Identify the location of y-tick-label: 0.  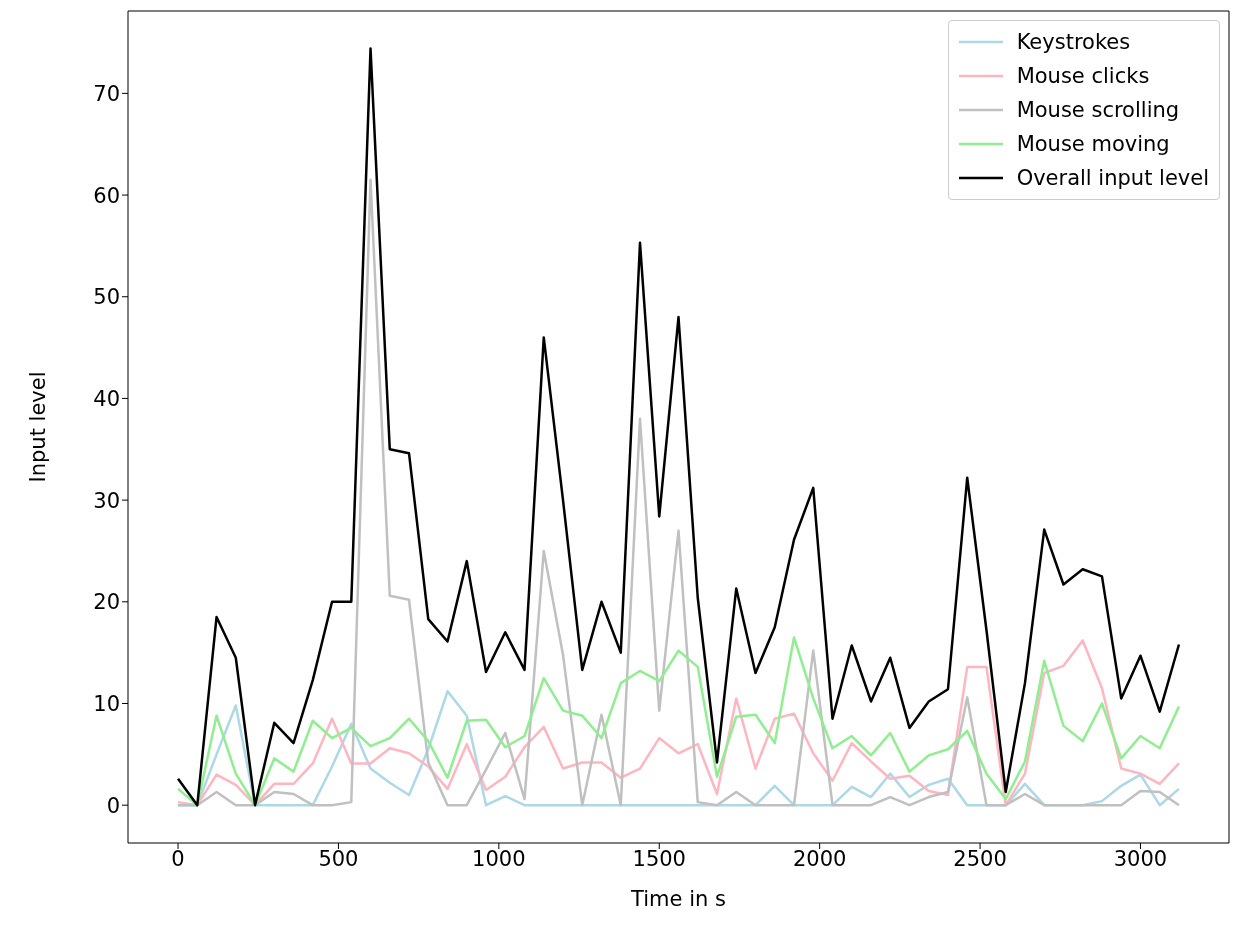
(113, 805).